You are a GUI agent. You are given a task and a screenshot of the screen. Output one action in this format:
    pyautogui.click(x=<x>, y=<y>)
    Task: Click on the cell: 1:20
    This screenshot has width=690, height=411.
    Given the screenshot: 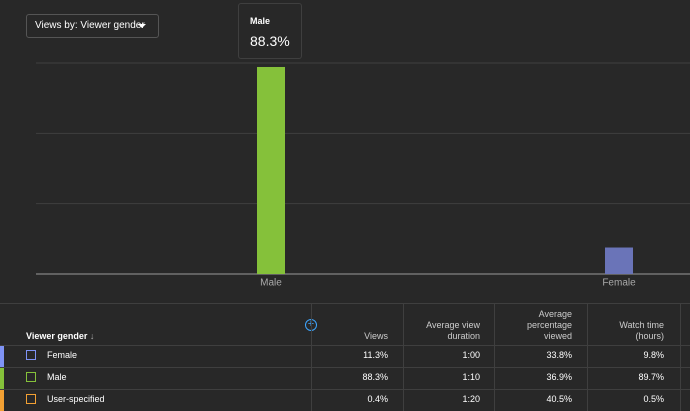 What is the action you would take?
    pyautogui.click(x=471, y=399)
    